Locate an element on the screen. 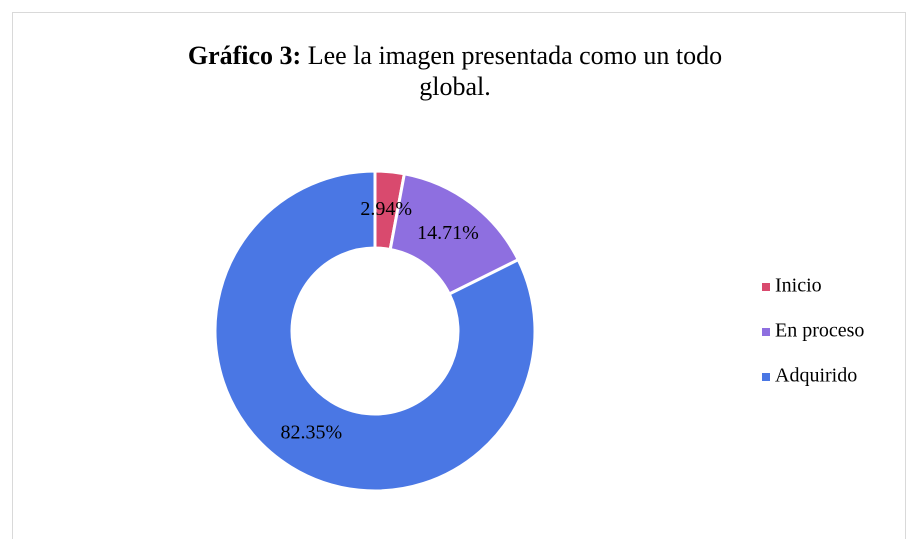 The width and height of the screenshot is (909, 539). legend-label: Inicio is located at coordinates (798, 286).